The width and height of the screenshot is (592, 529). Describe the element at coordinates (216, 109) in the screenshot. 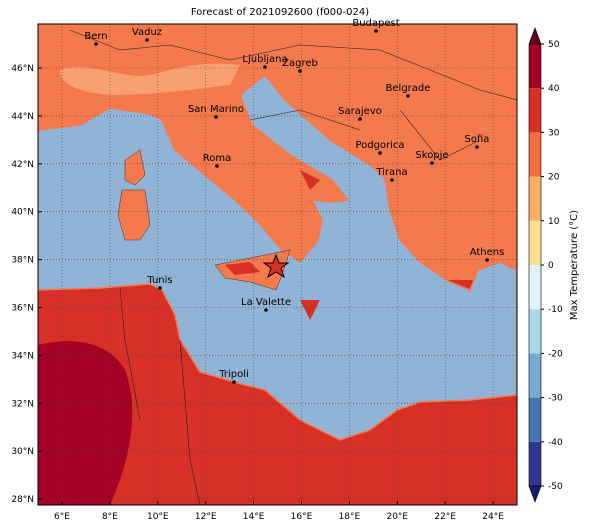

I see `city-label: San Marino` at that location.